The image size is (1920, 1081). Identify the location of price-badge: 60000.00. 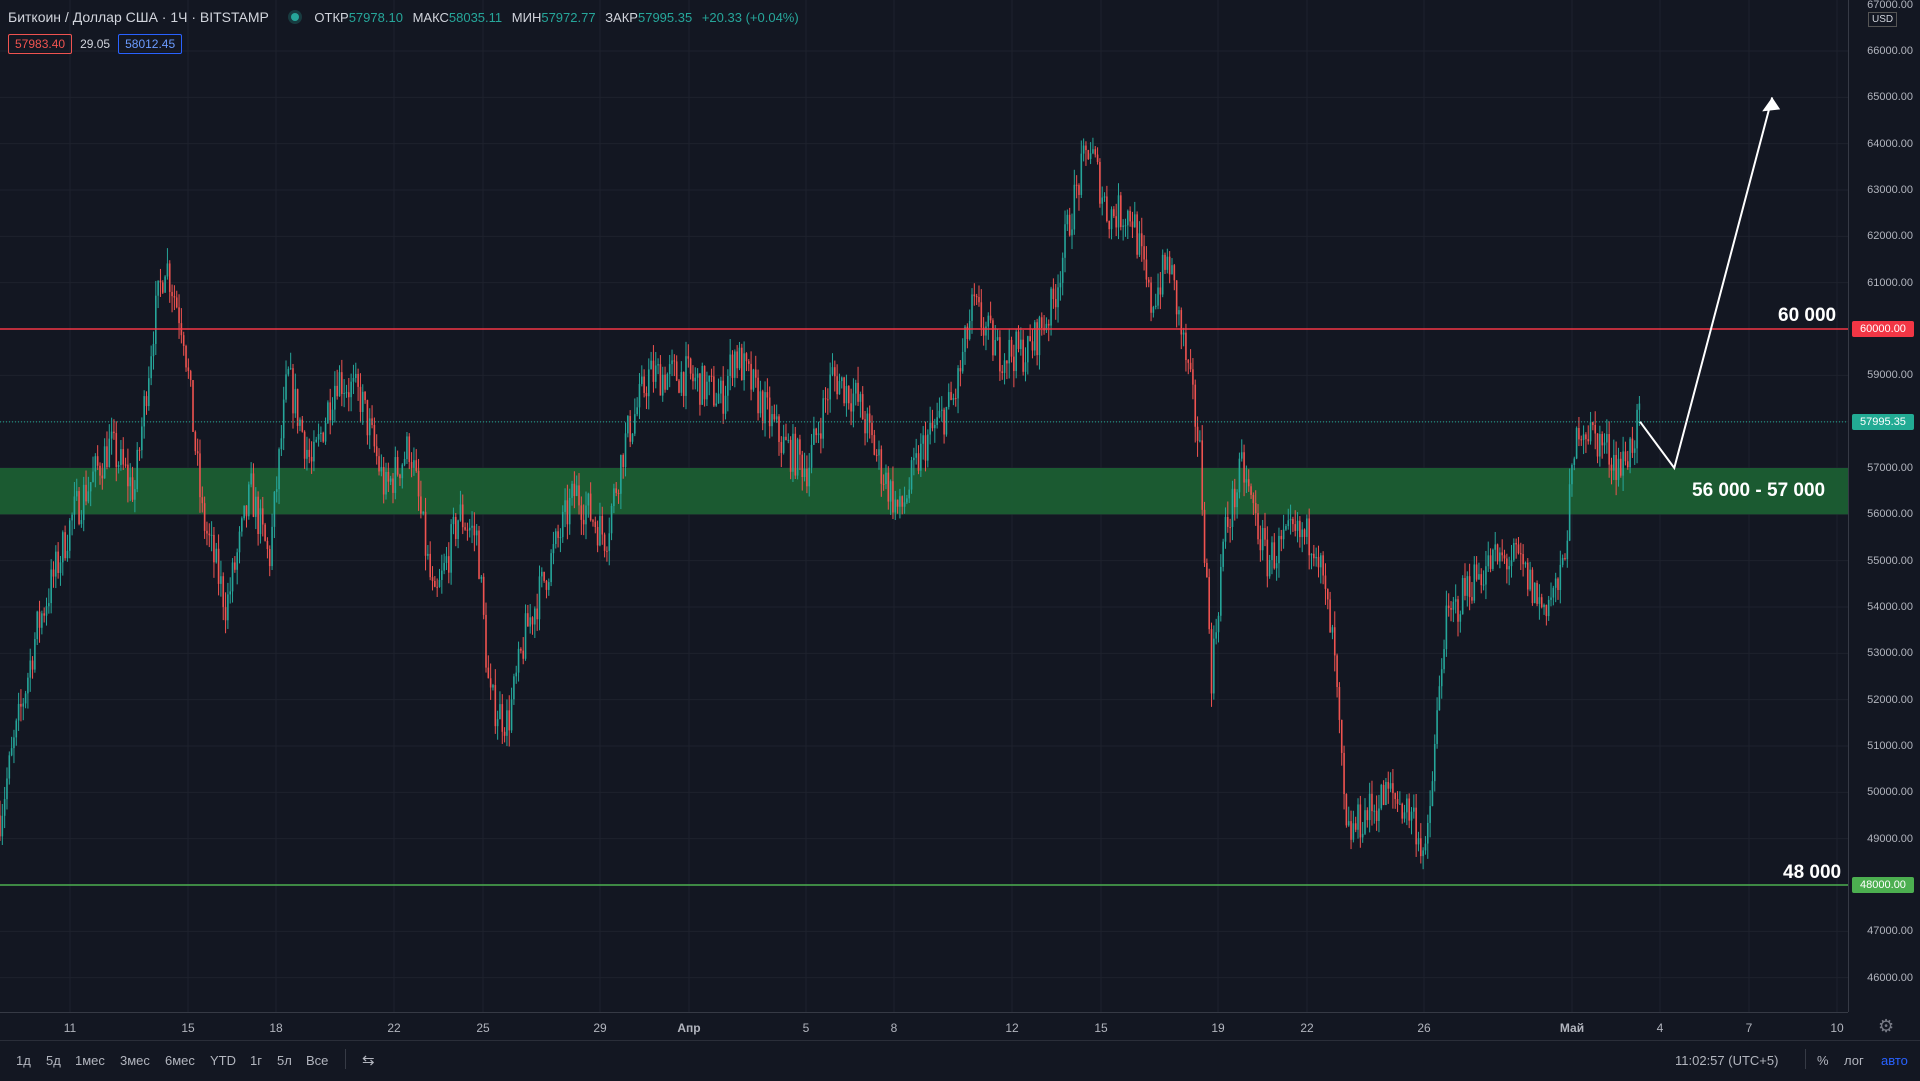
(1883, 329).